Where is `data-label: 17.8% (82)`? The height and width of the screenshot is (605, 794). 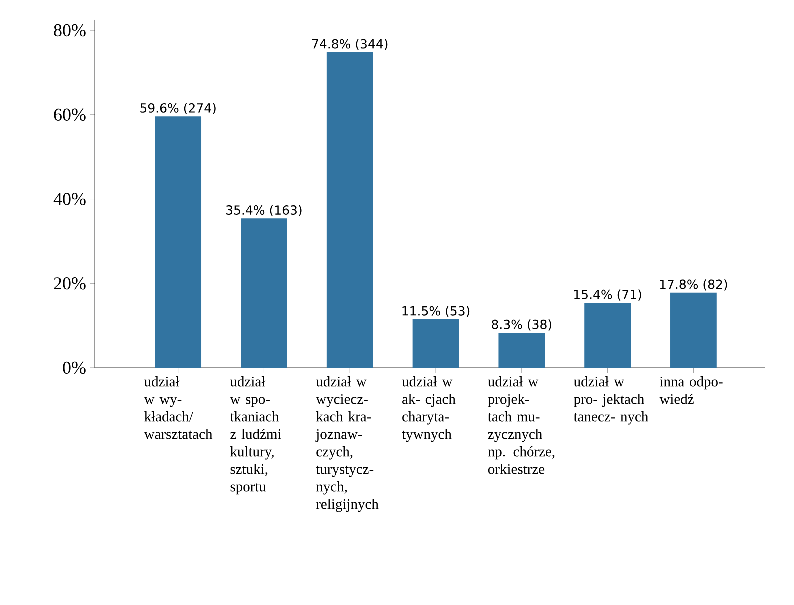
data-label: 17.8% (82) is located at coordinates (694, 285).